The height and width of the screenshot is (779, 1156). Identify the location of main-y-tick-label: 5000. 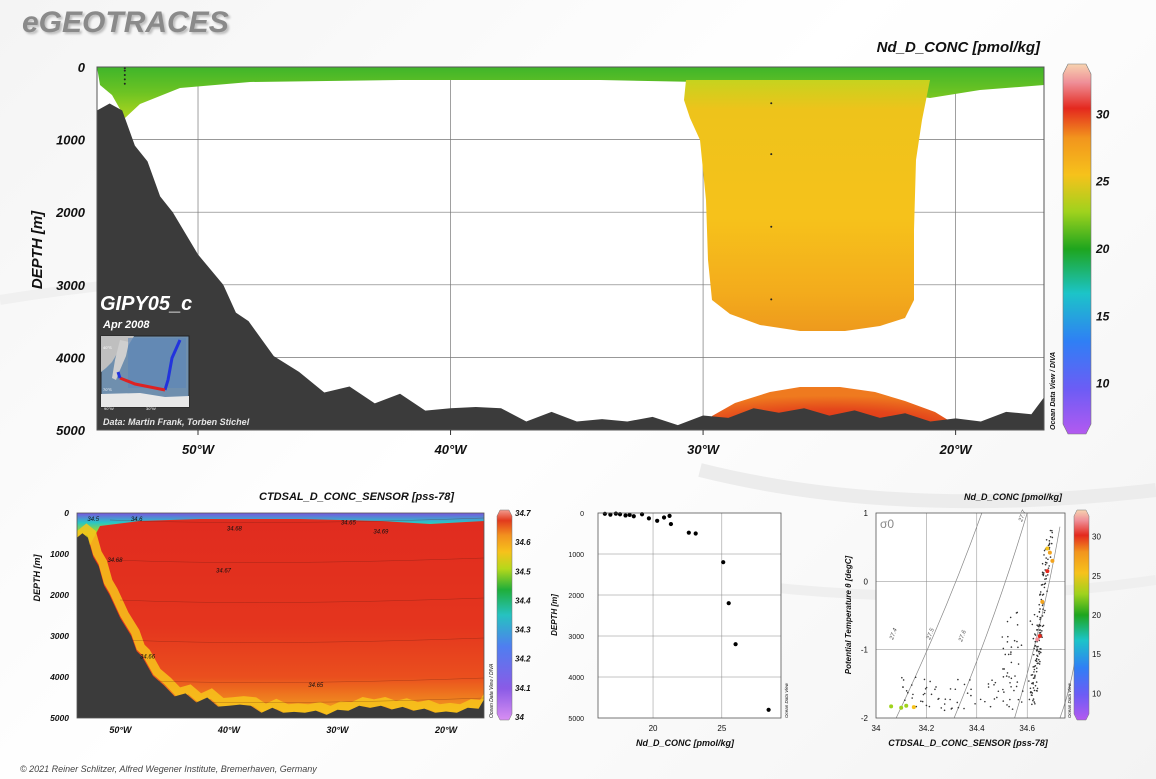
(71, 430).